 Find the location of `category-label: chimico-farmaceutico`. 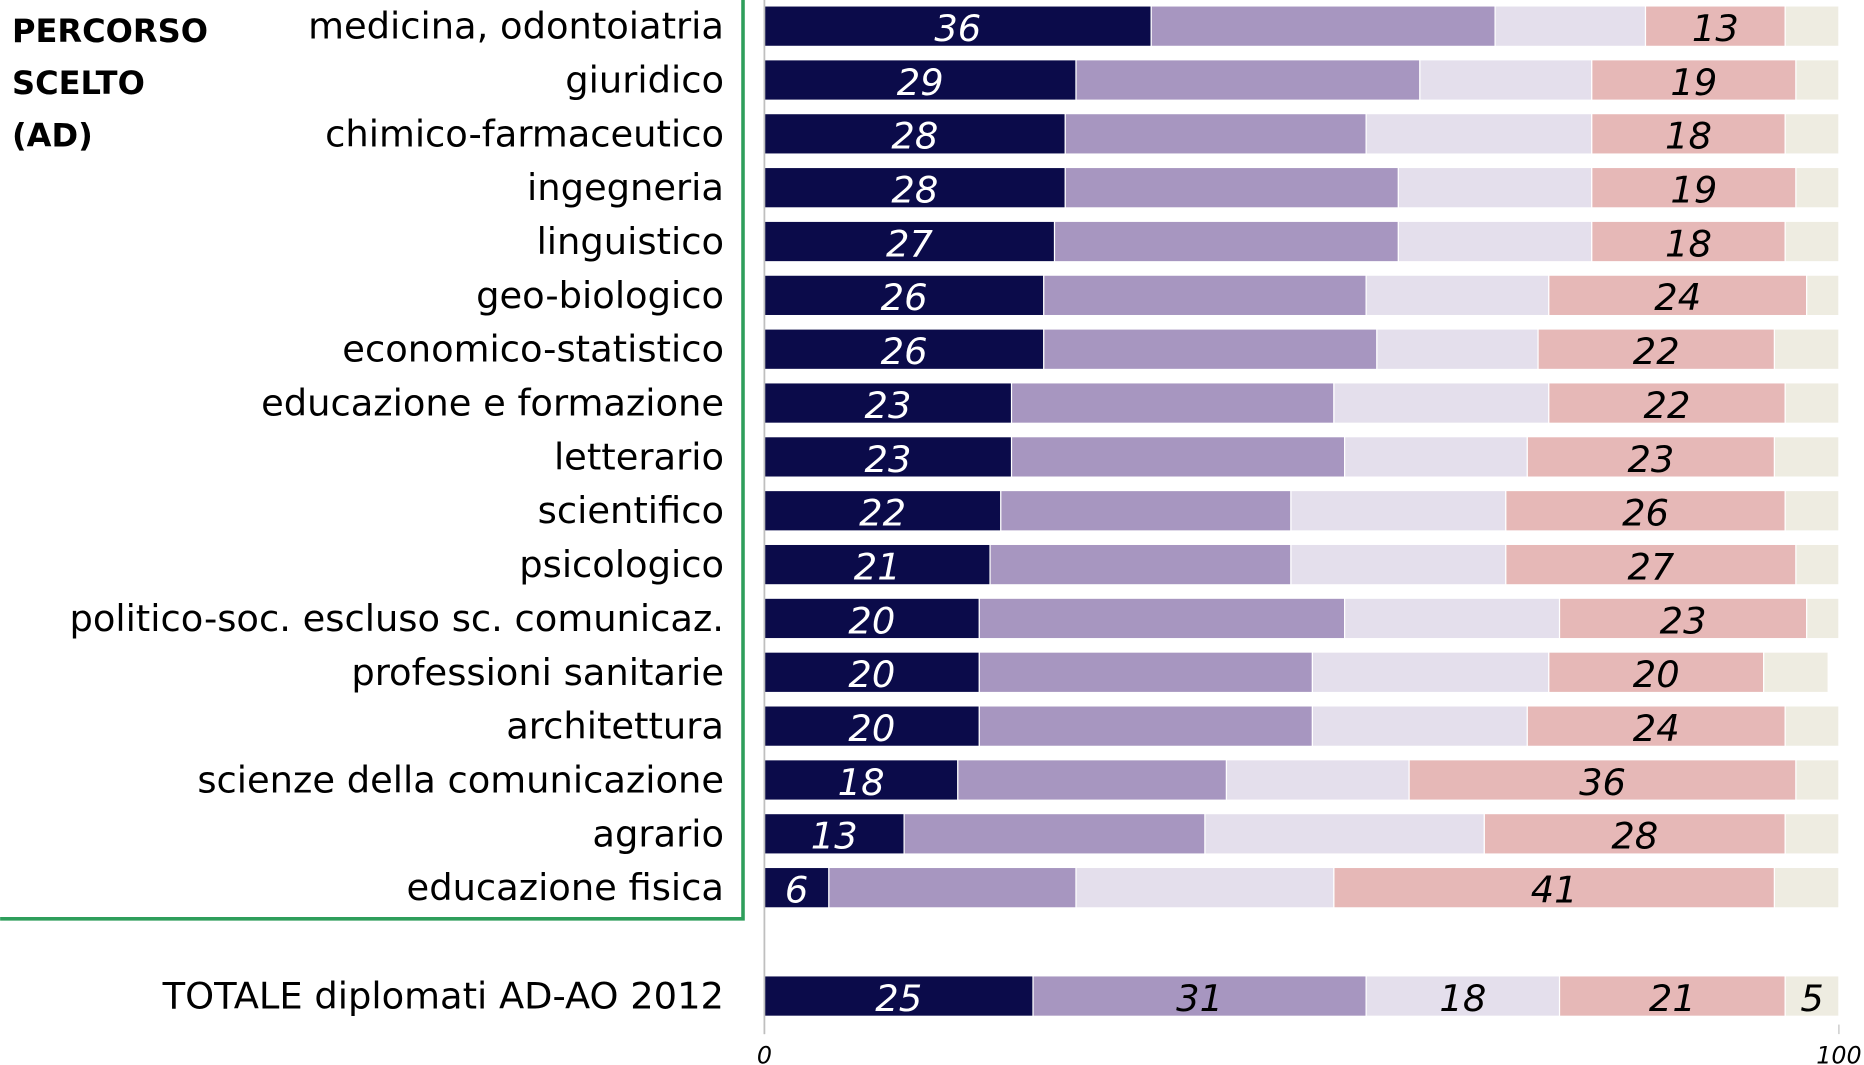

category-label: chimico-farmaceutico is located at coordinates (524, 133).